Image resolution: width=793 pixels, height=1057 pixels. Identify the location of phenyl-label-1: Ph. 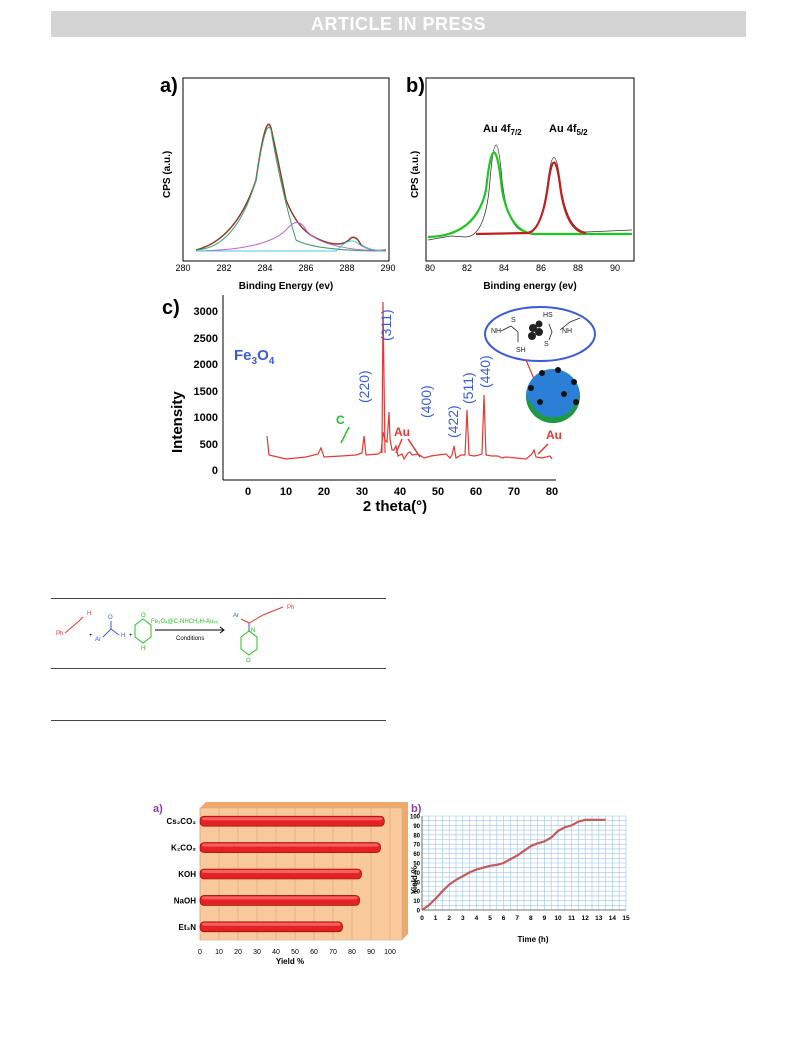
(59, 634).